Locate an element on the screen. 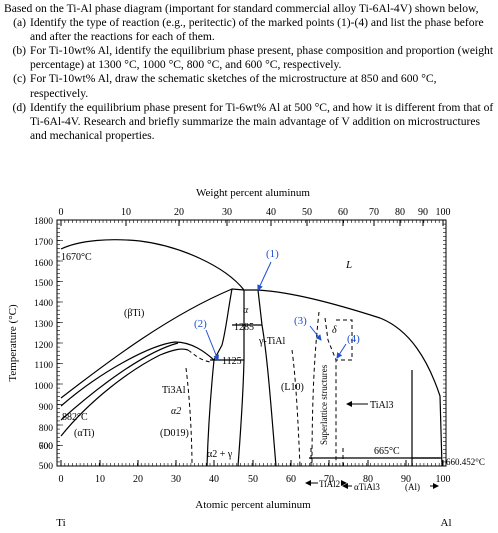 The image size is (498, 533). reaction-markers is located at coordinates (276, 311).